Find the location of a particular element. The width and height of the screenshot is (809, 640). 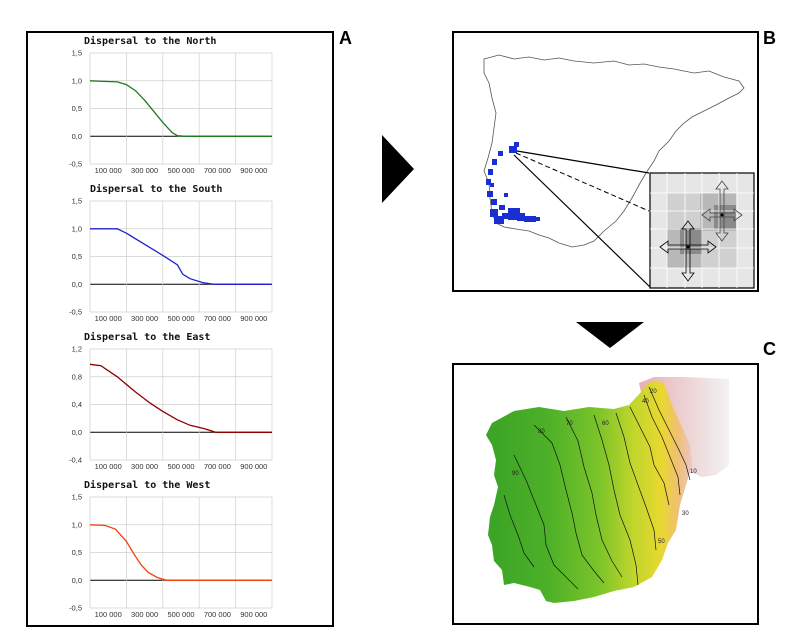

iberia-outline is located at coordinates (614, 151).